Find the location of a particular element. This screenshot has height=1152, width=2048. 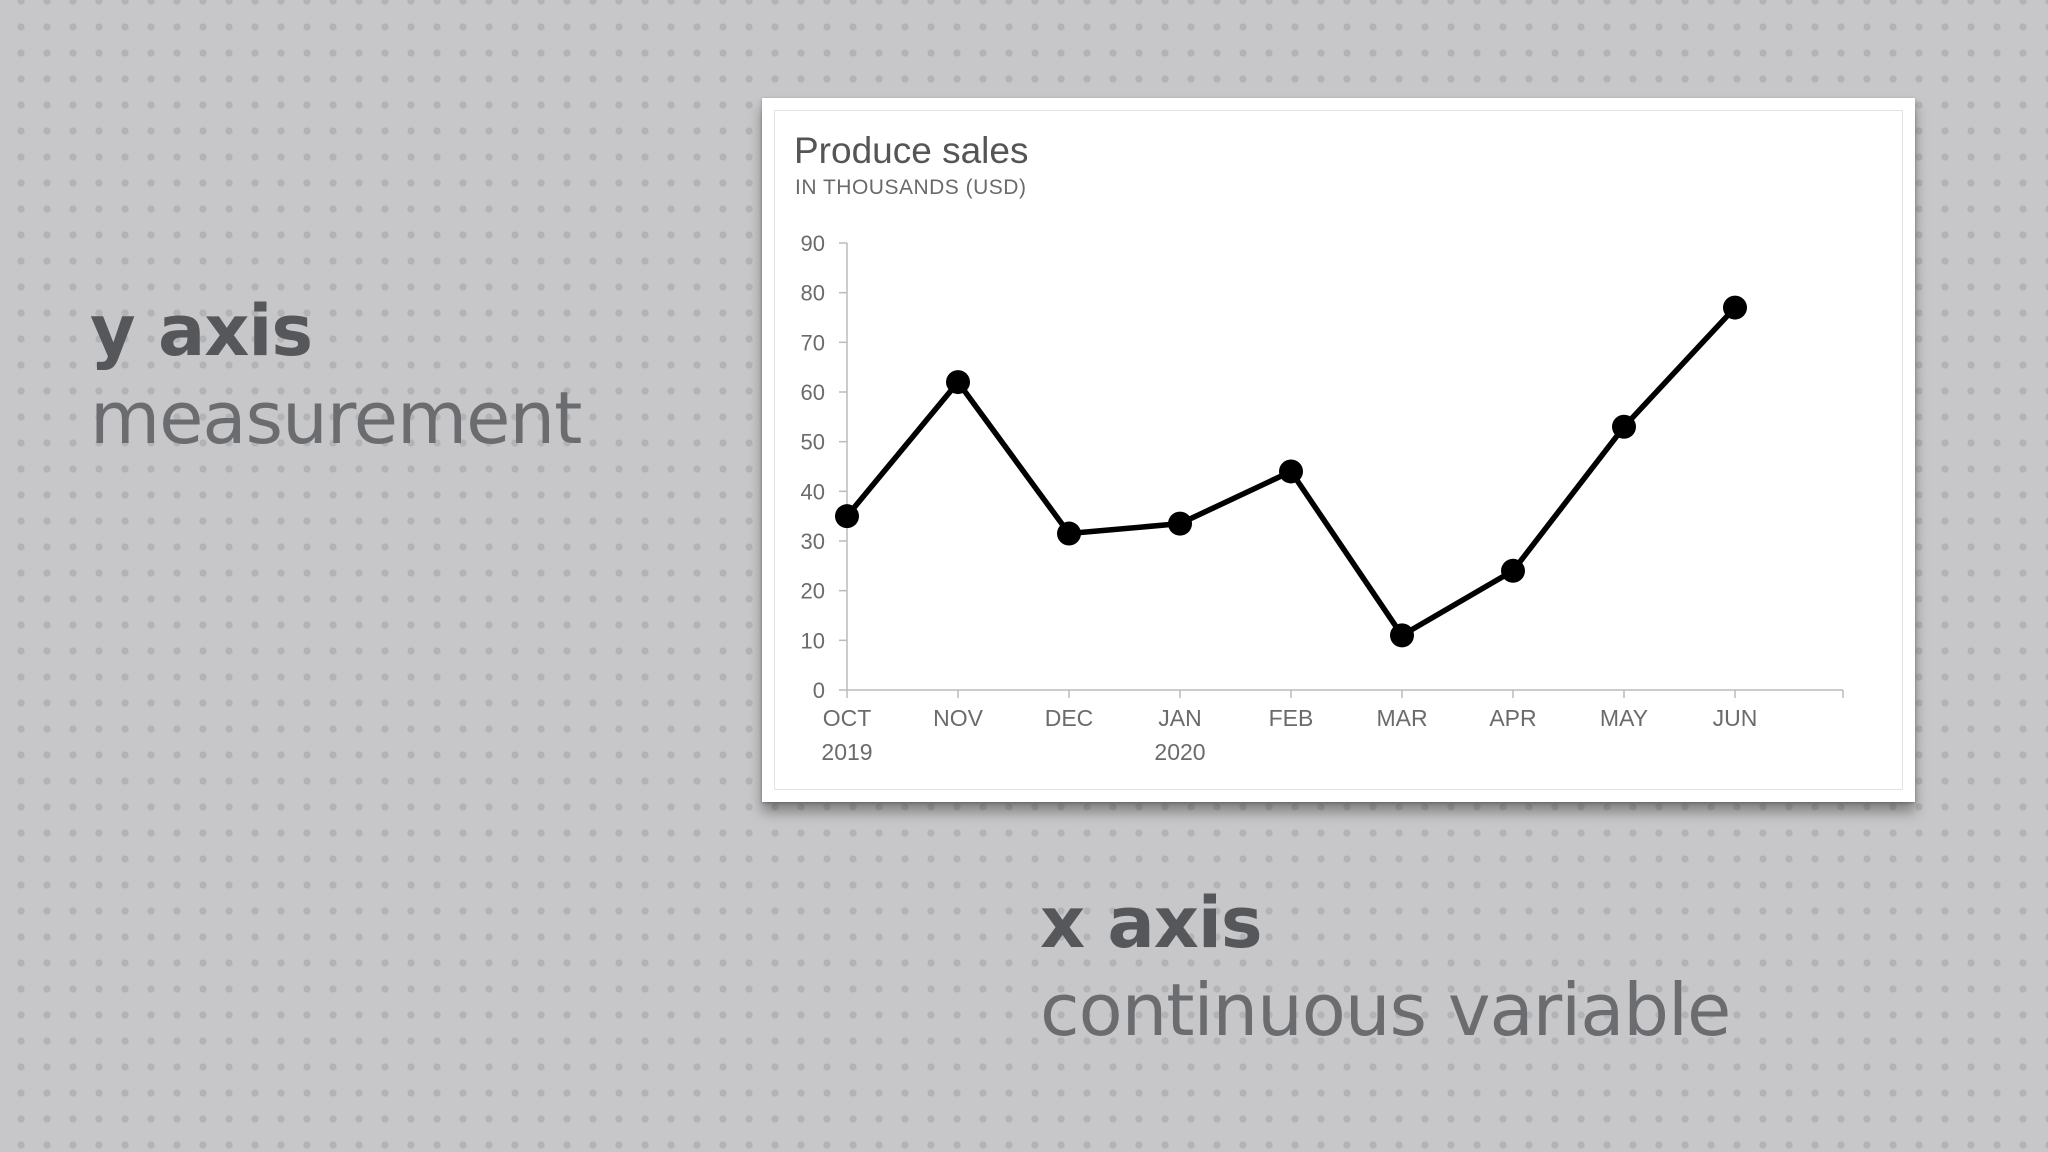

y-tick-label: 80 is located at coordinates (813, 293).